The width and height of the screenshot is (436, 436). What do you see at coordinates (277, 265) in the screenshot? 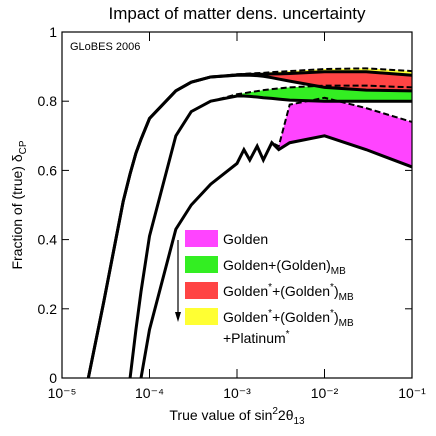
I see `text-part: Golden+(Golden)` at bounding box center [277, 265].